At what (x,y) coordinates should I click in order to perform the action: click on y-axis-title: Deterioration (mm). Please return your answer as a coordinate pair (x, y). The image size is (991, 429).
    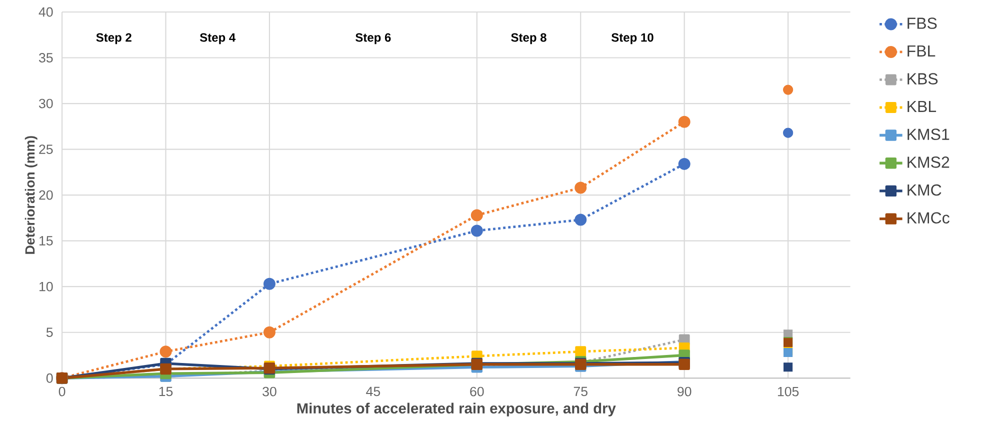
    Looking at the image, I should click on (31, 195).